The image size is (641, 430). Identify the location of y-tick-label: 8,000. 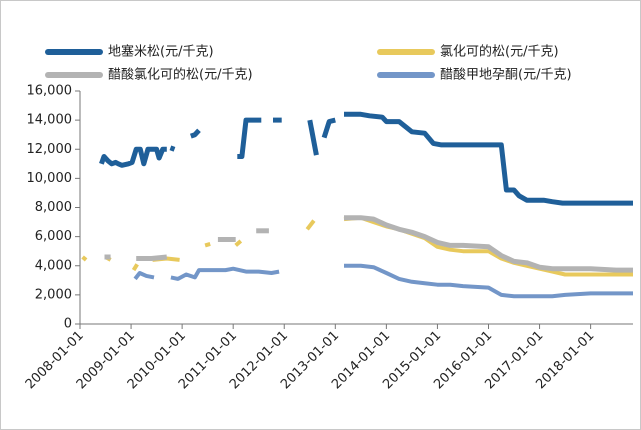
(53, 207).